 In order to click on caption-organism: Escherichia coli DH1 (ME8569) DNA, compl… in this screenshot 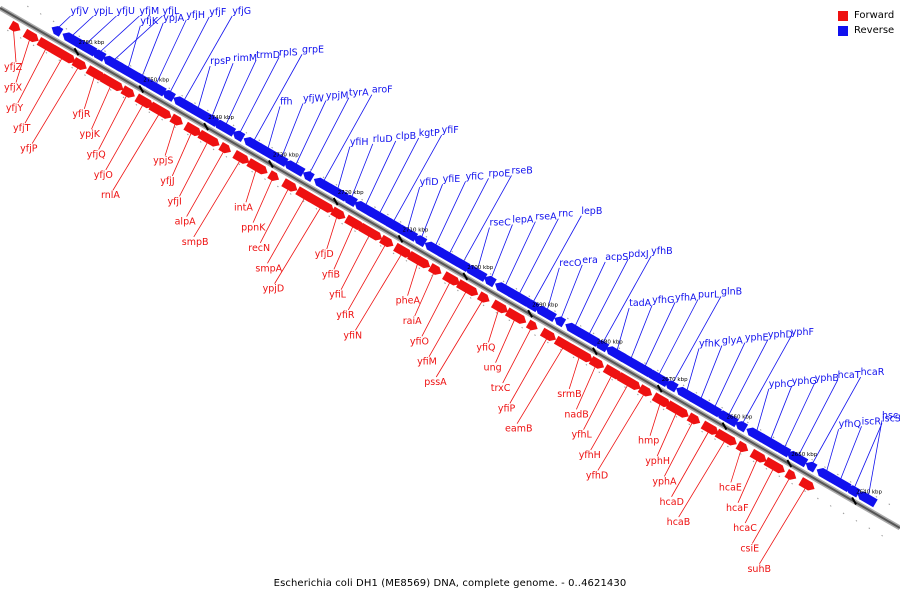, I will do `click(415, 583)`.